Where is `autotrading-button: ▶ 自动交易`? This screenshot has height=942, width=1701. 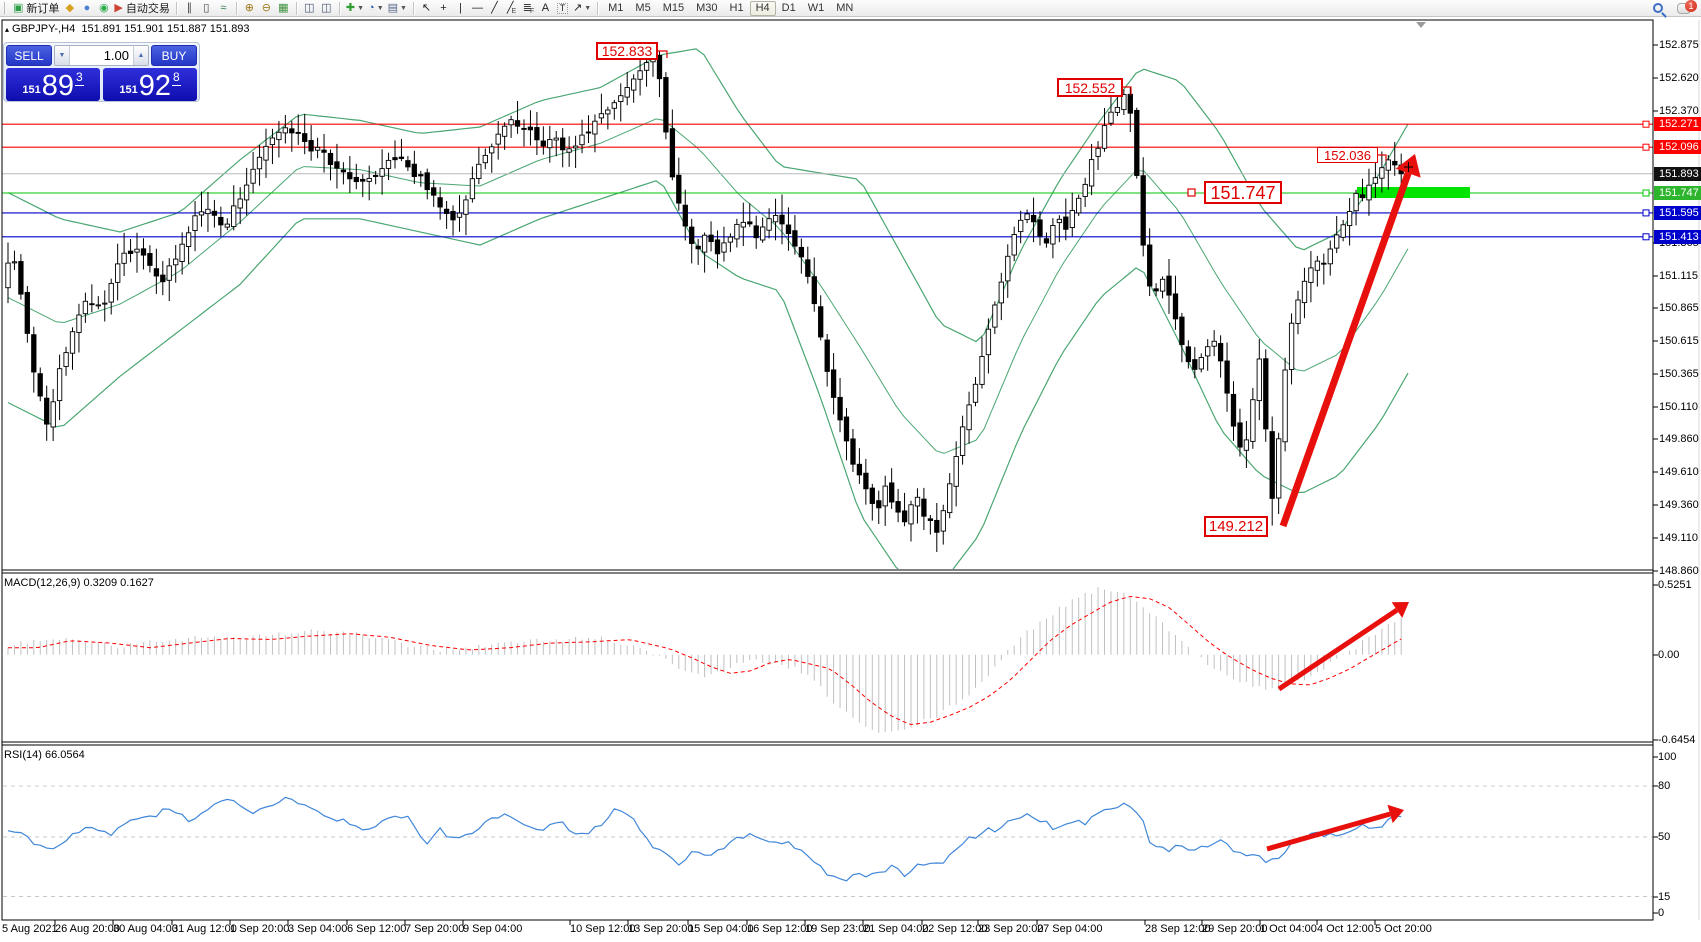
autotrading-button: ▶ 自动交易 is located at coordinates (141, 8).